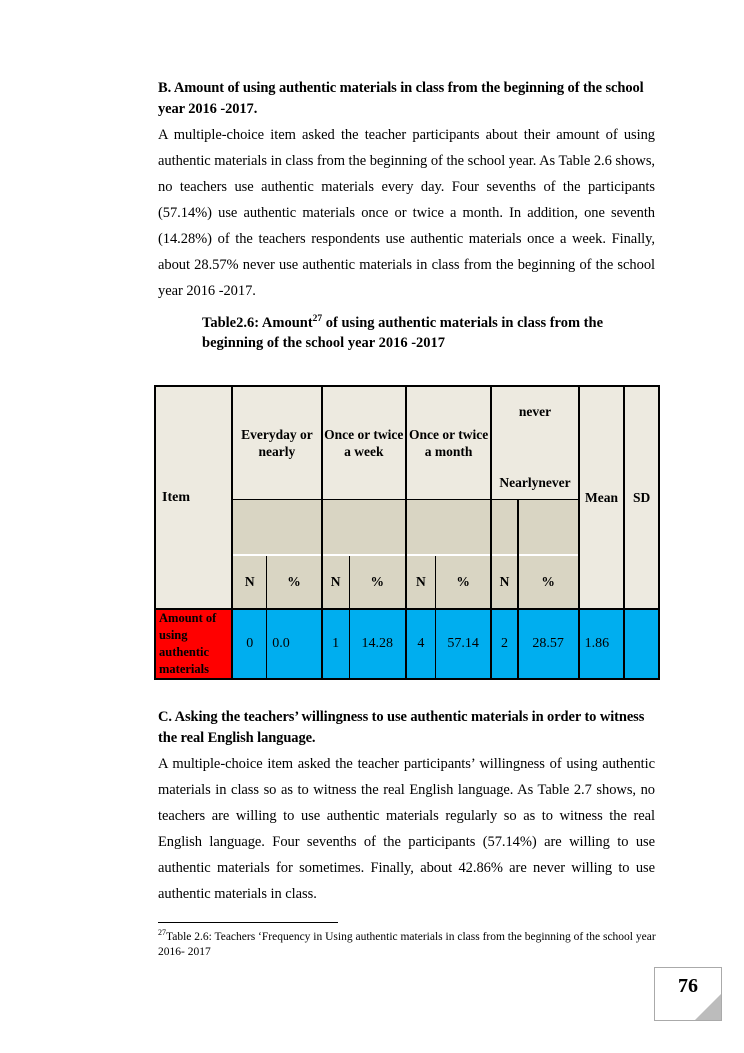 The height and width of the screenshot is (1053, 744). What do you see at coordinates (420, 527) in the screenshot?
I see `band-month-n` at bounding box center [420, 527].